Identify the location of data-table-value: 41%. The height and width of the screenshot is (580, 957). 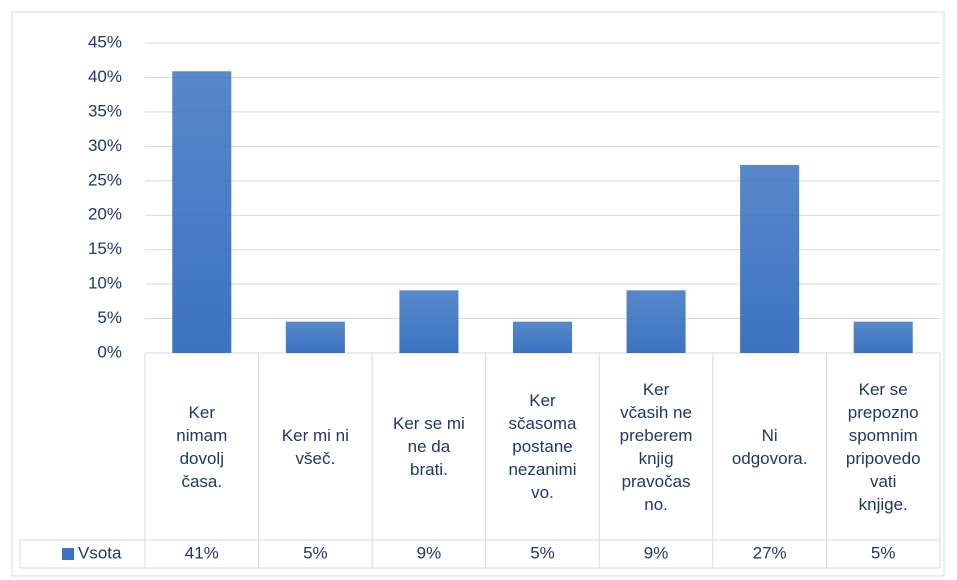
(202, 552).